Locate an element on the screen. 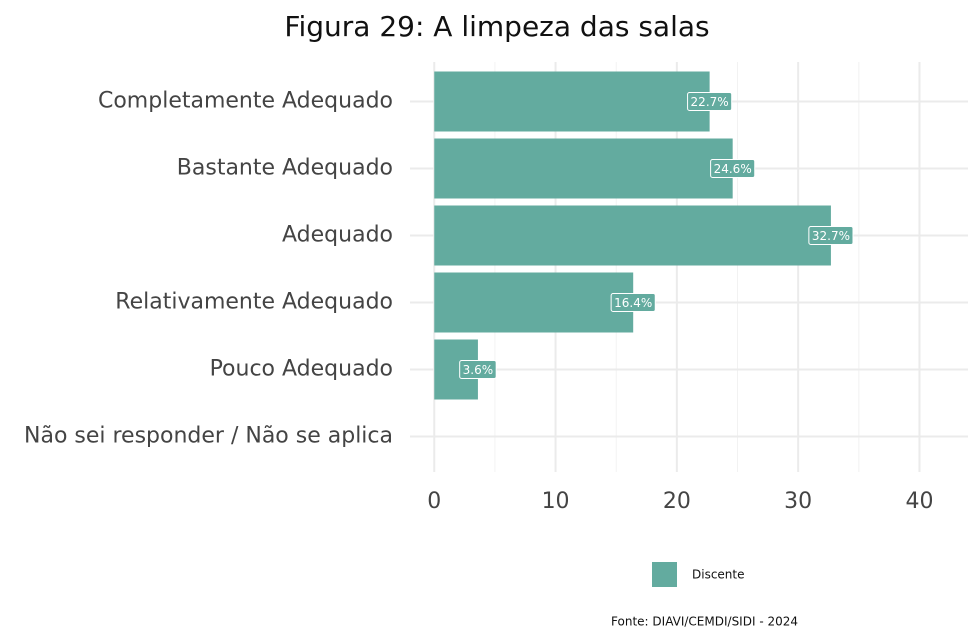 The width and height of the screenshot is (968, 630). value-label: 3.6% is located at coordinates (478, 369).